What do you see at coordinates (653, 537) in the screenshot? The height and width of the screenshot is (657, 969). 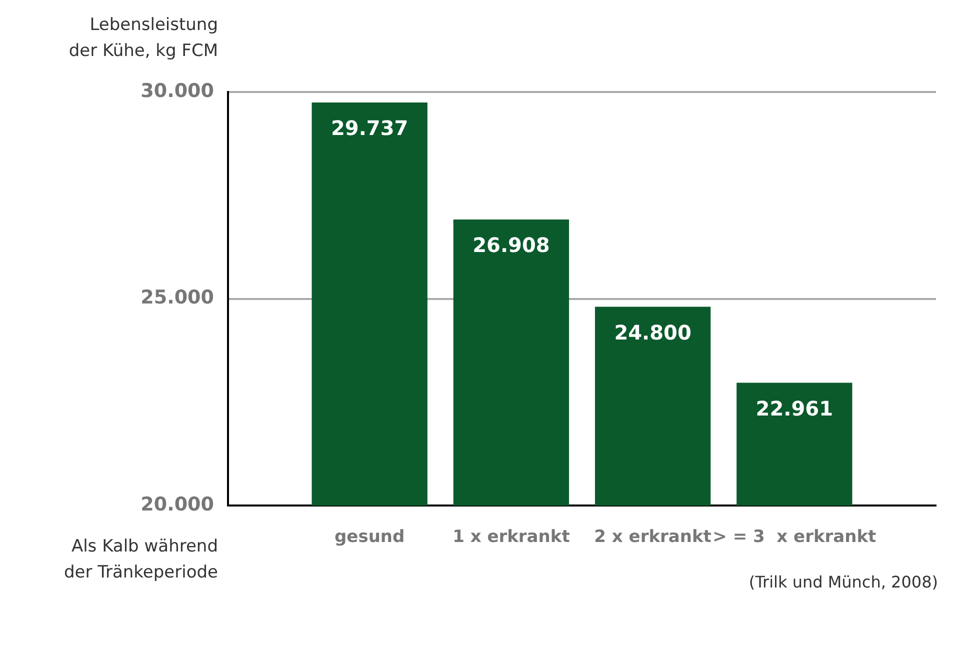 I see `x-tick-label: 2 x erkrankt` at bounding box center [653, 537].